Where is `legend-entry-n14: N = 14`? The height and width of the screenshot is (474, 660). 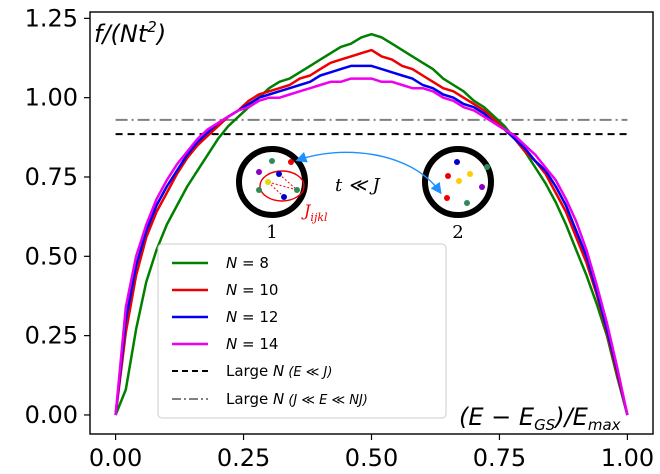
legend-entry-n14: N = 14 is located at coordinates (225, 344).